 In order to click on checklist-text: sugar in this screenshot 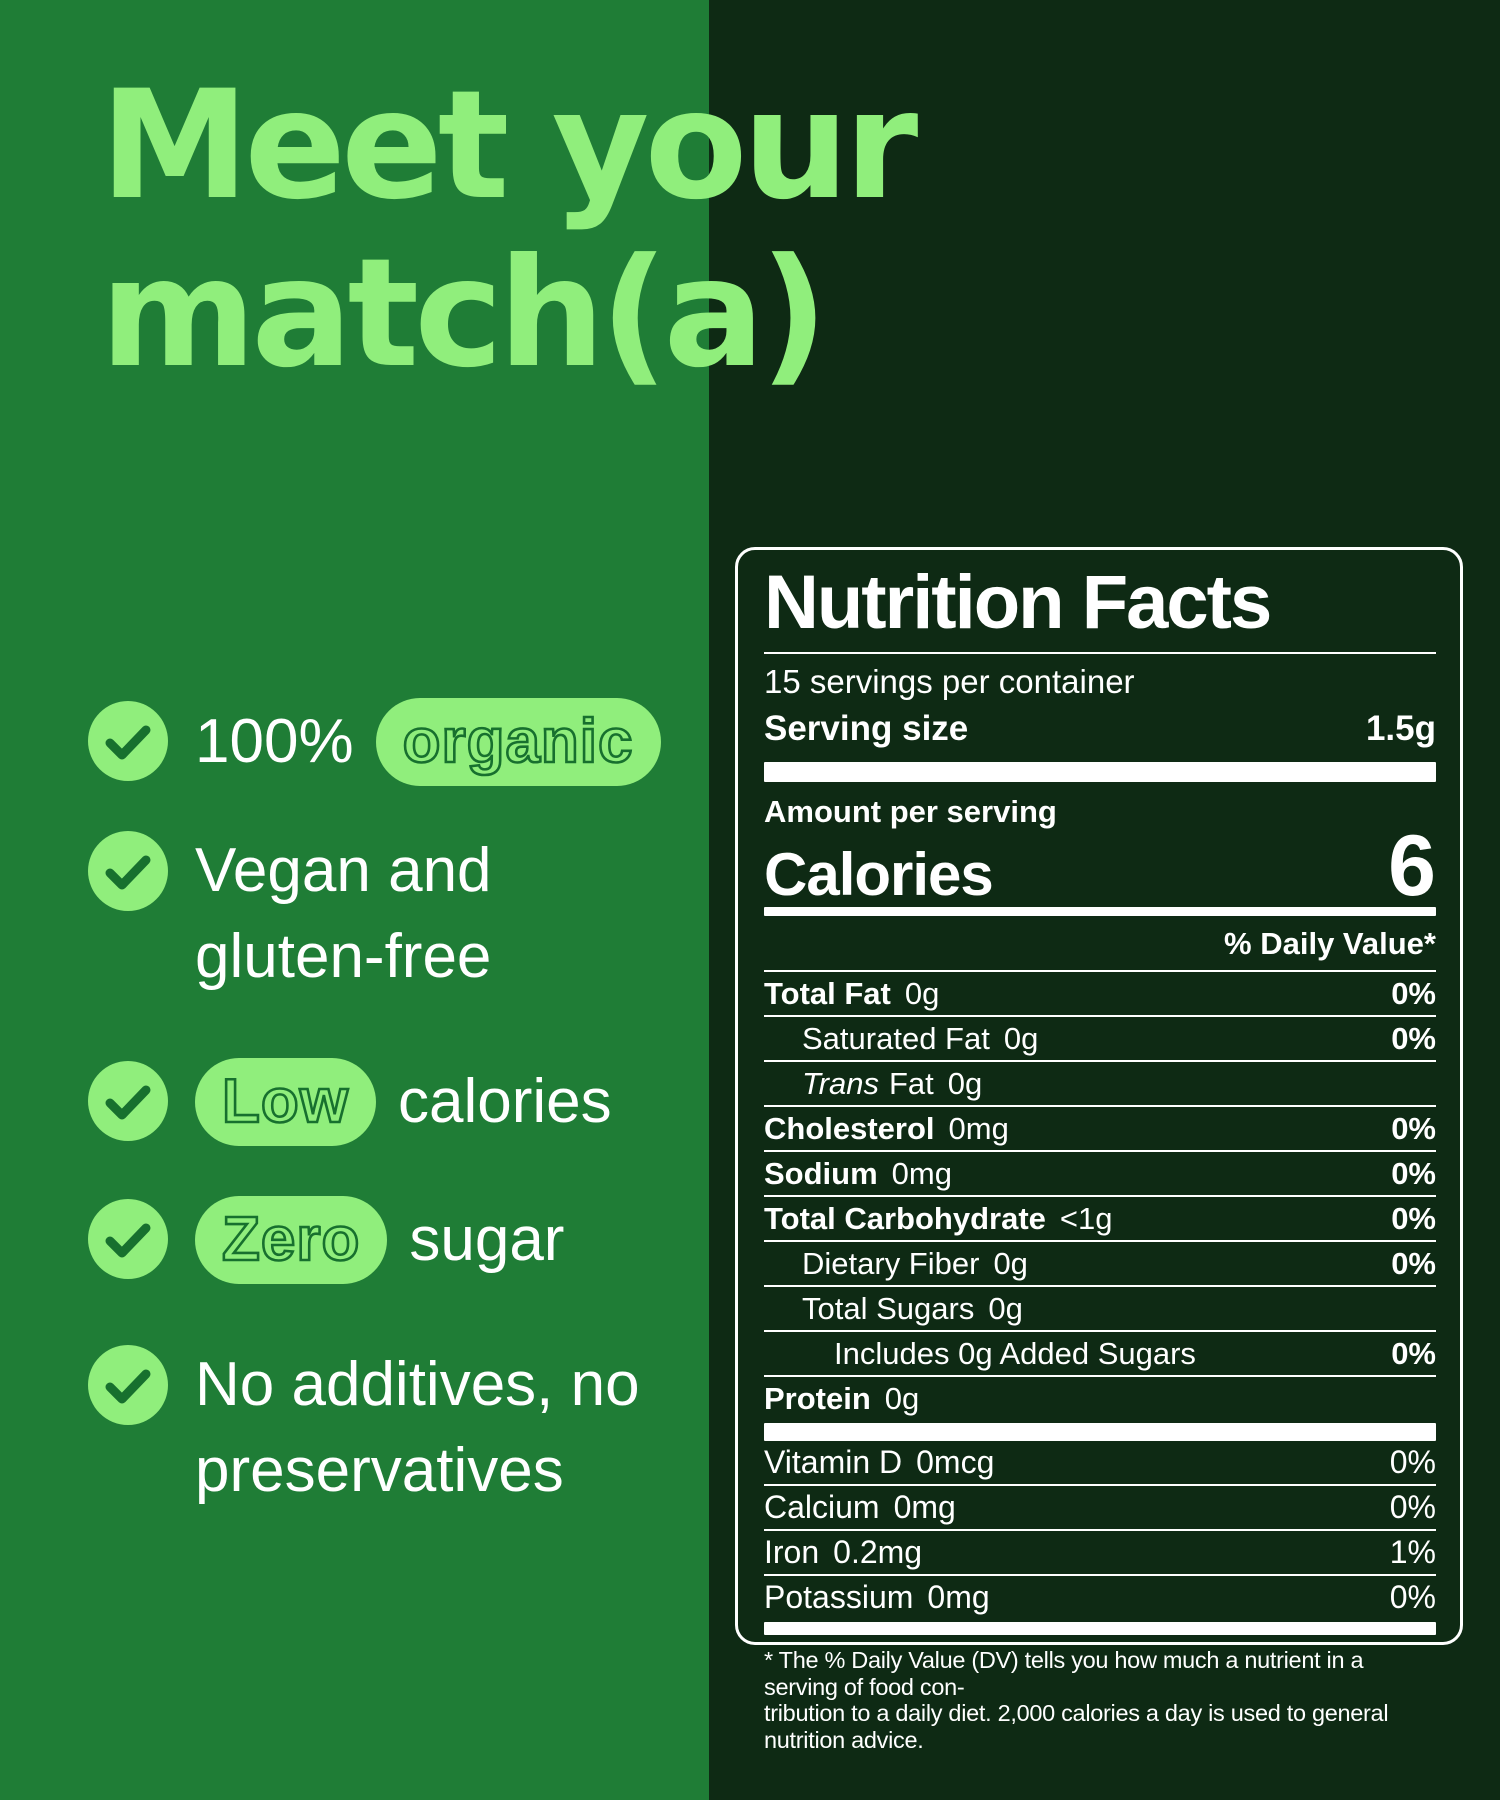, I will do `click(487, 1239)`.